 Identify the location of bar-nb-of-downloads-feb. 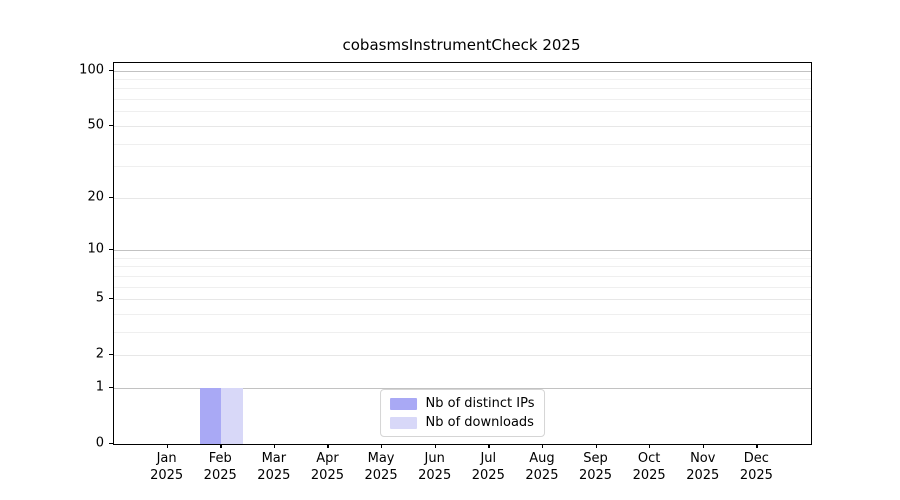
(232, 415).